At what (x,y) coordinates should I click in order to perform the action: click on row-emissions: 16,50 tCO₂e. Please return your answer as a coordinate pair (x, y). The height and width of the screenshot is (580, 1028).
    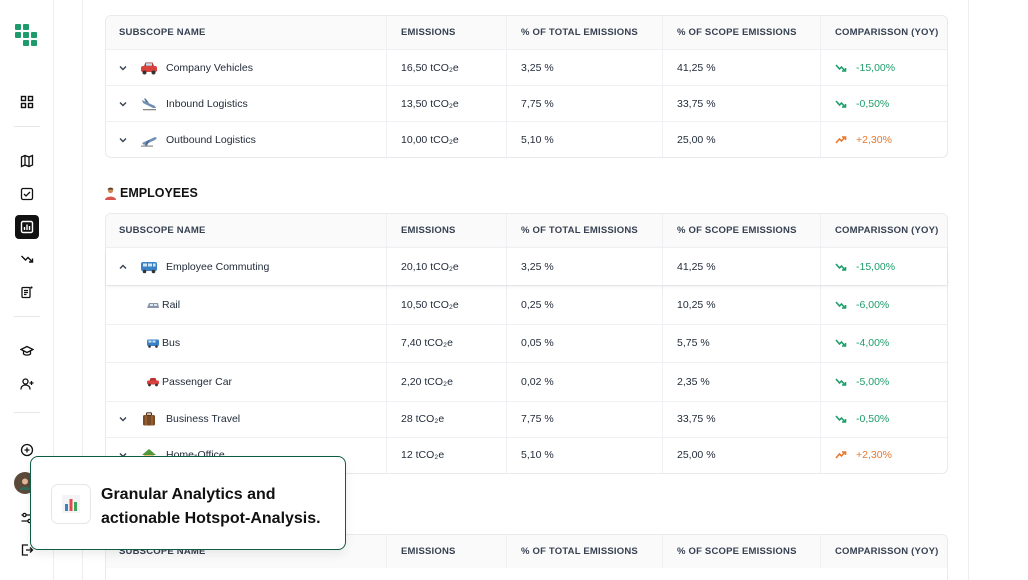
    Looking at the image, I should click on (447, 67).